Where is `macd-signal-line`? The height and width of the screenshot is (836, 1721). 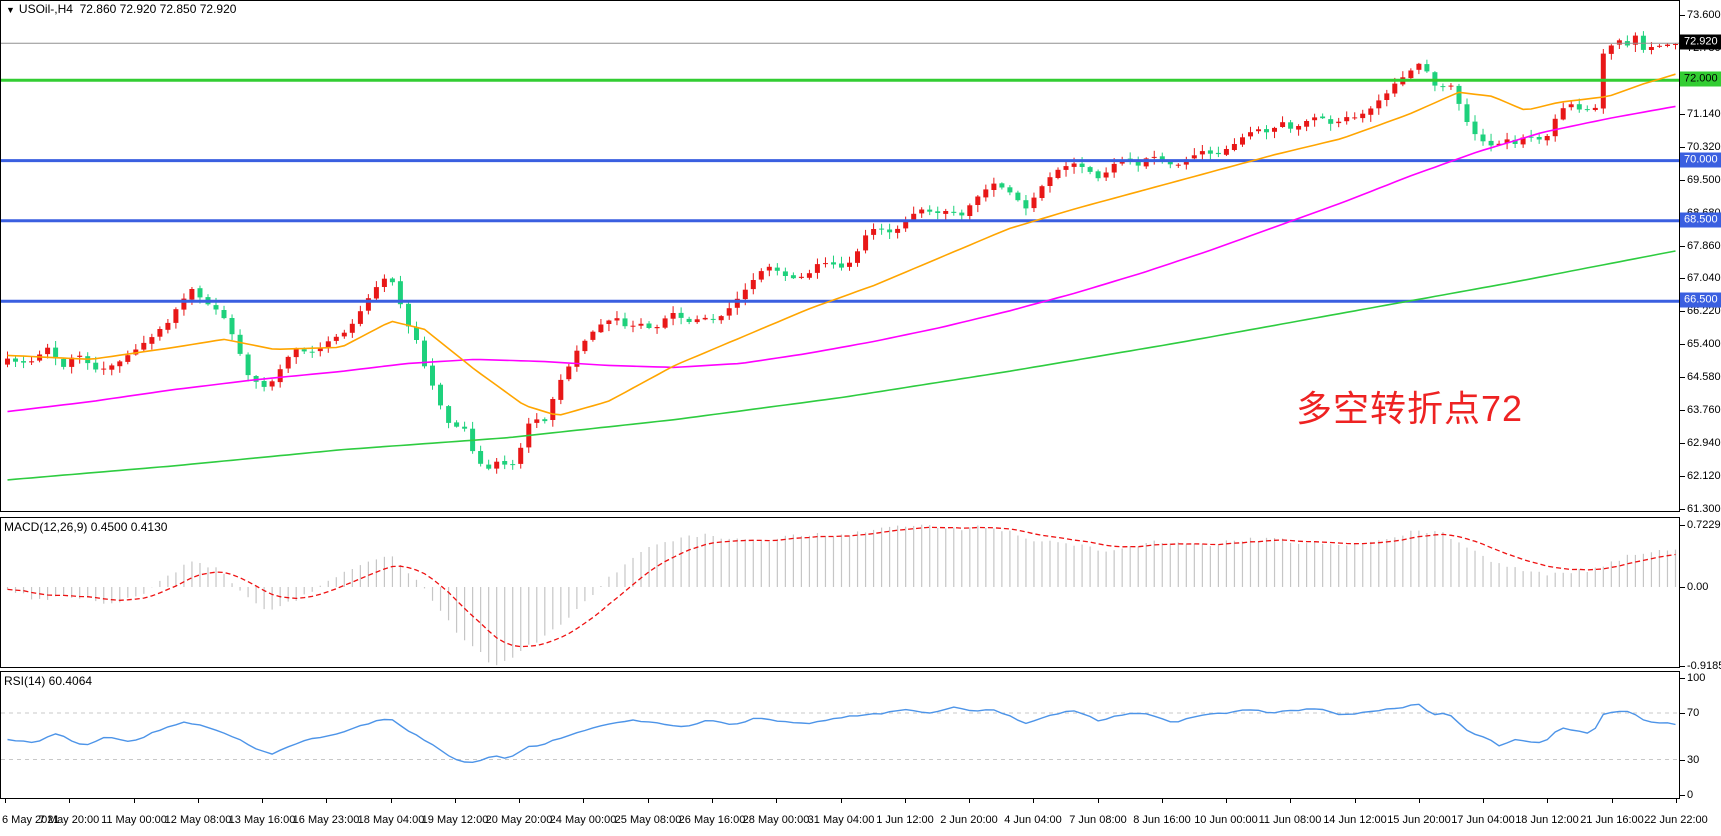 macd-signal-line is located at coordinates (841, 587).